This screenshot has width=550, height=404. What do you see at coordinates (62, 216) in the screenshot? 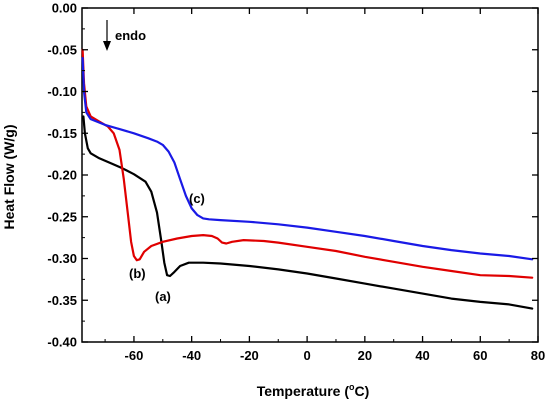
I see `y-tick-label: -0.25` at bounding box center [62, 216].